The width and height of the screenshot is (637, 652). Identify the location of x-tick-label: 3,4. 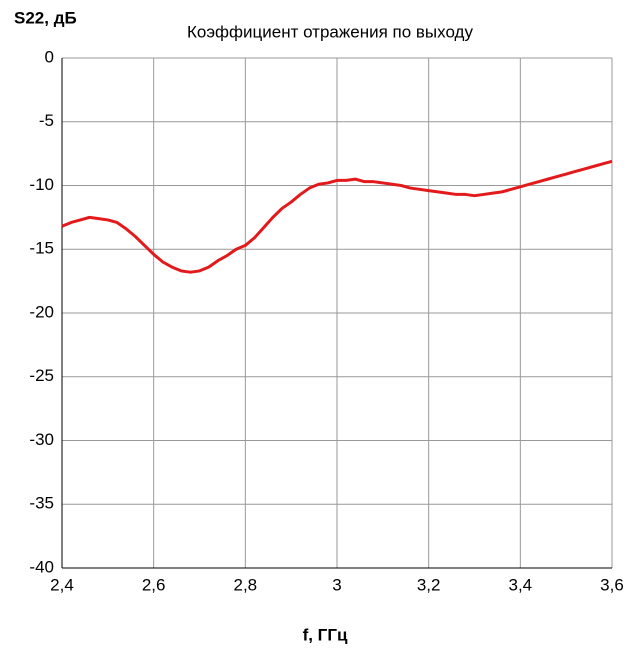
(521, 584).